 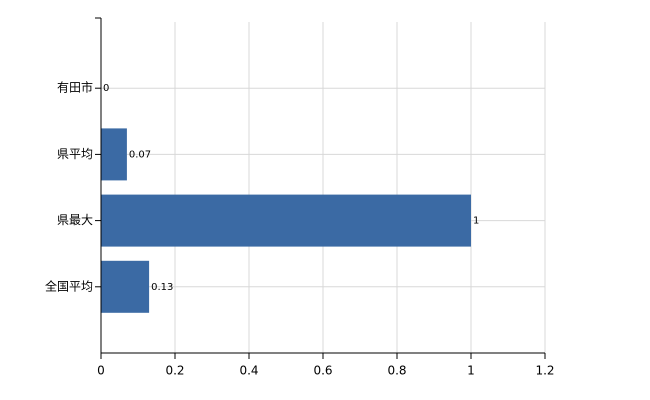 I want to click on x-tick-label: 0, so click(x=101, y=371).